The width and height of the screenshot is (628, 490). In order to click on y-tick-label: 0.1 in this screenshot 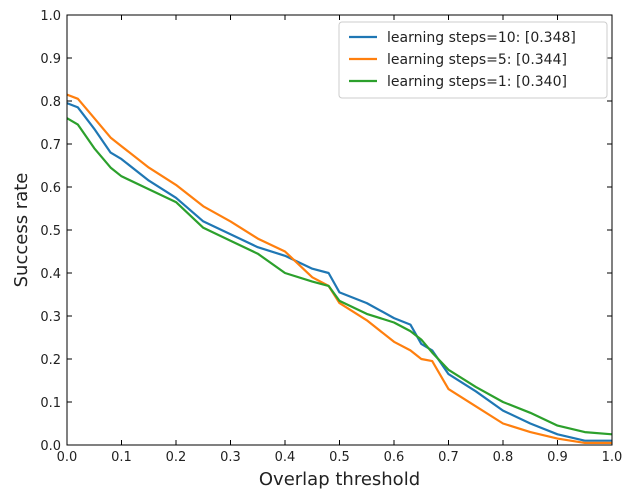, I will do `click(50, 403)`.